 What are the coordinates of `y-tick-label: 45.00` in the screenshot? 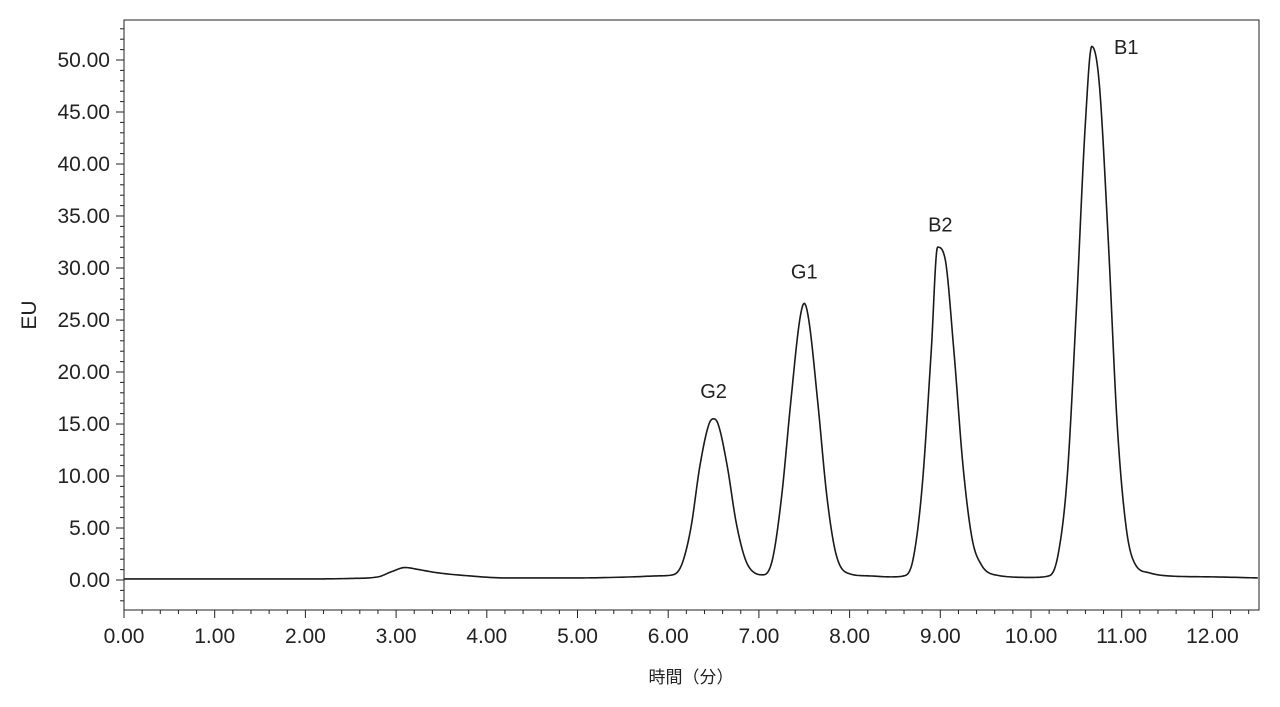 It's located at (83, 112).